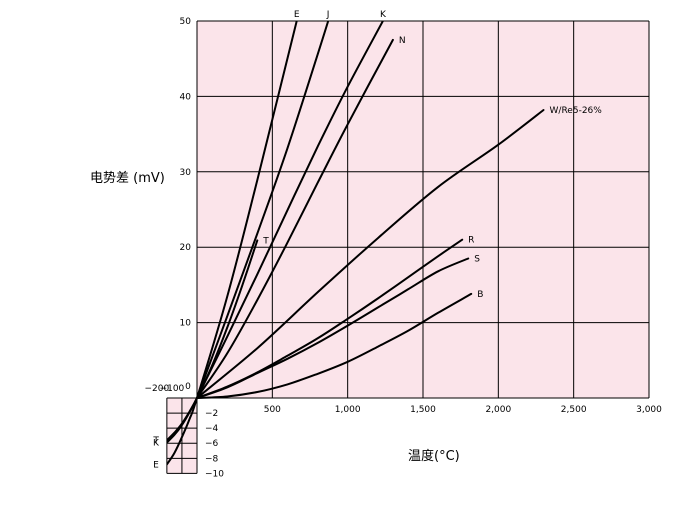 The image size is (683, 508). What do you see at coordinates (127, 178) in the screenshot?
I see `y-axis-label: 电势差 (mV)` at bounding box center [127, 178].